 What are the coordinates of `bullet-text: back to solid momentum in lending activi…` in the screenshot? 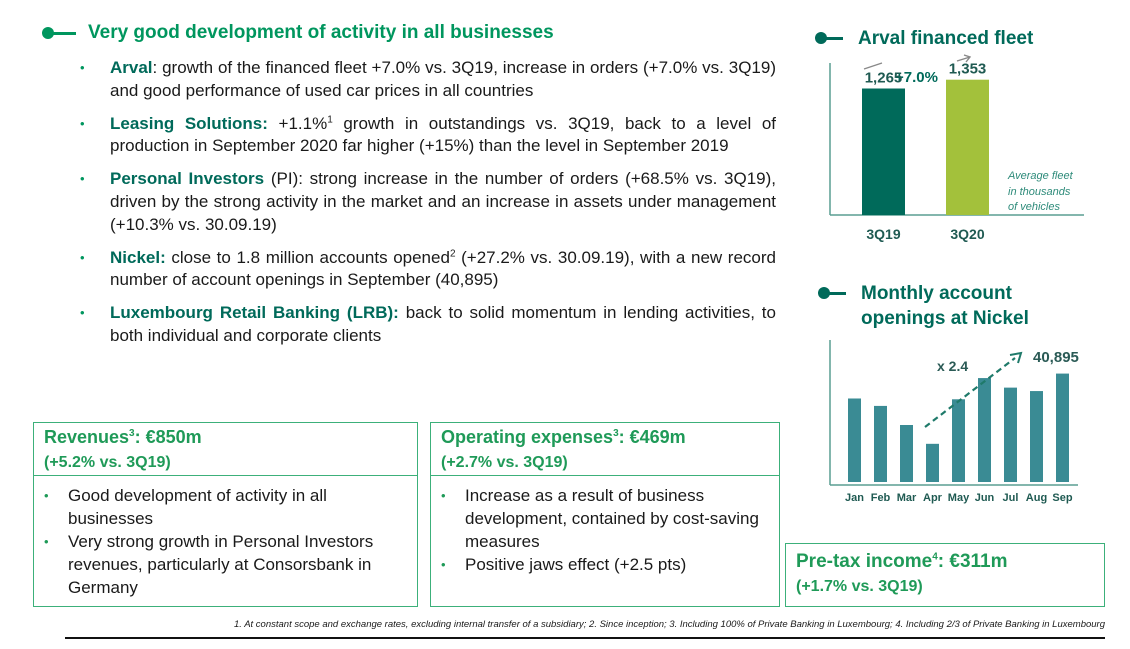 It's located at (443, 324).